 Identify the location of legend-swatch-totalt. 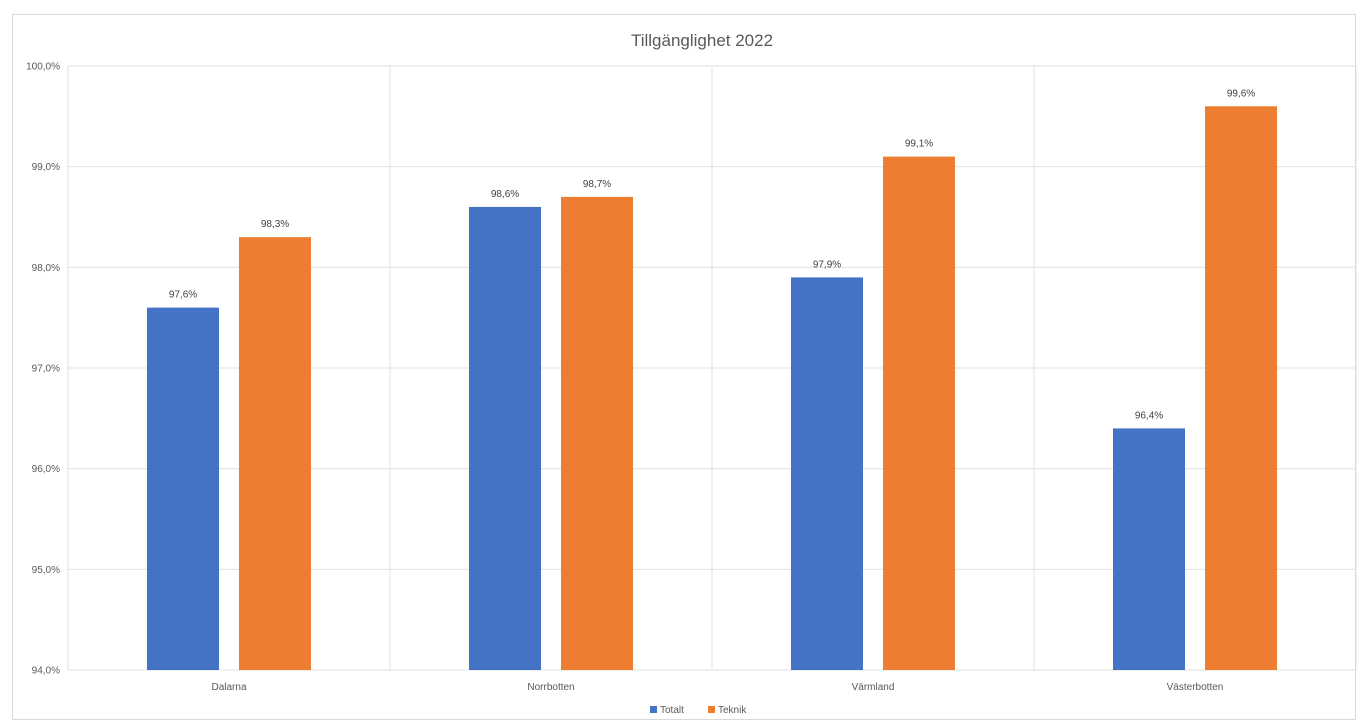
(653, 709).